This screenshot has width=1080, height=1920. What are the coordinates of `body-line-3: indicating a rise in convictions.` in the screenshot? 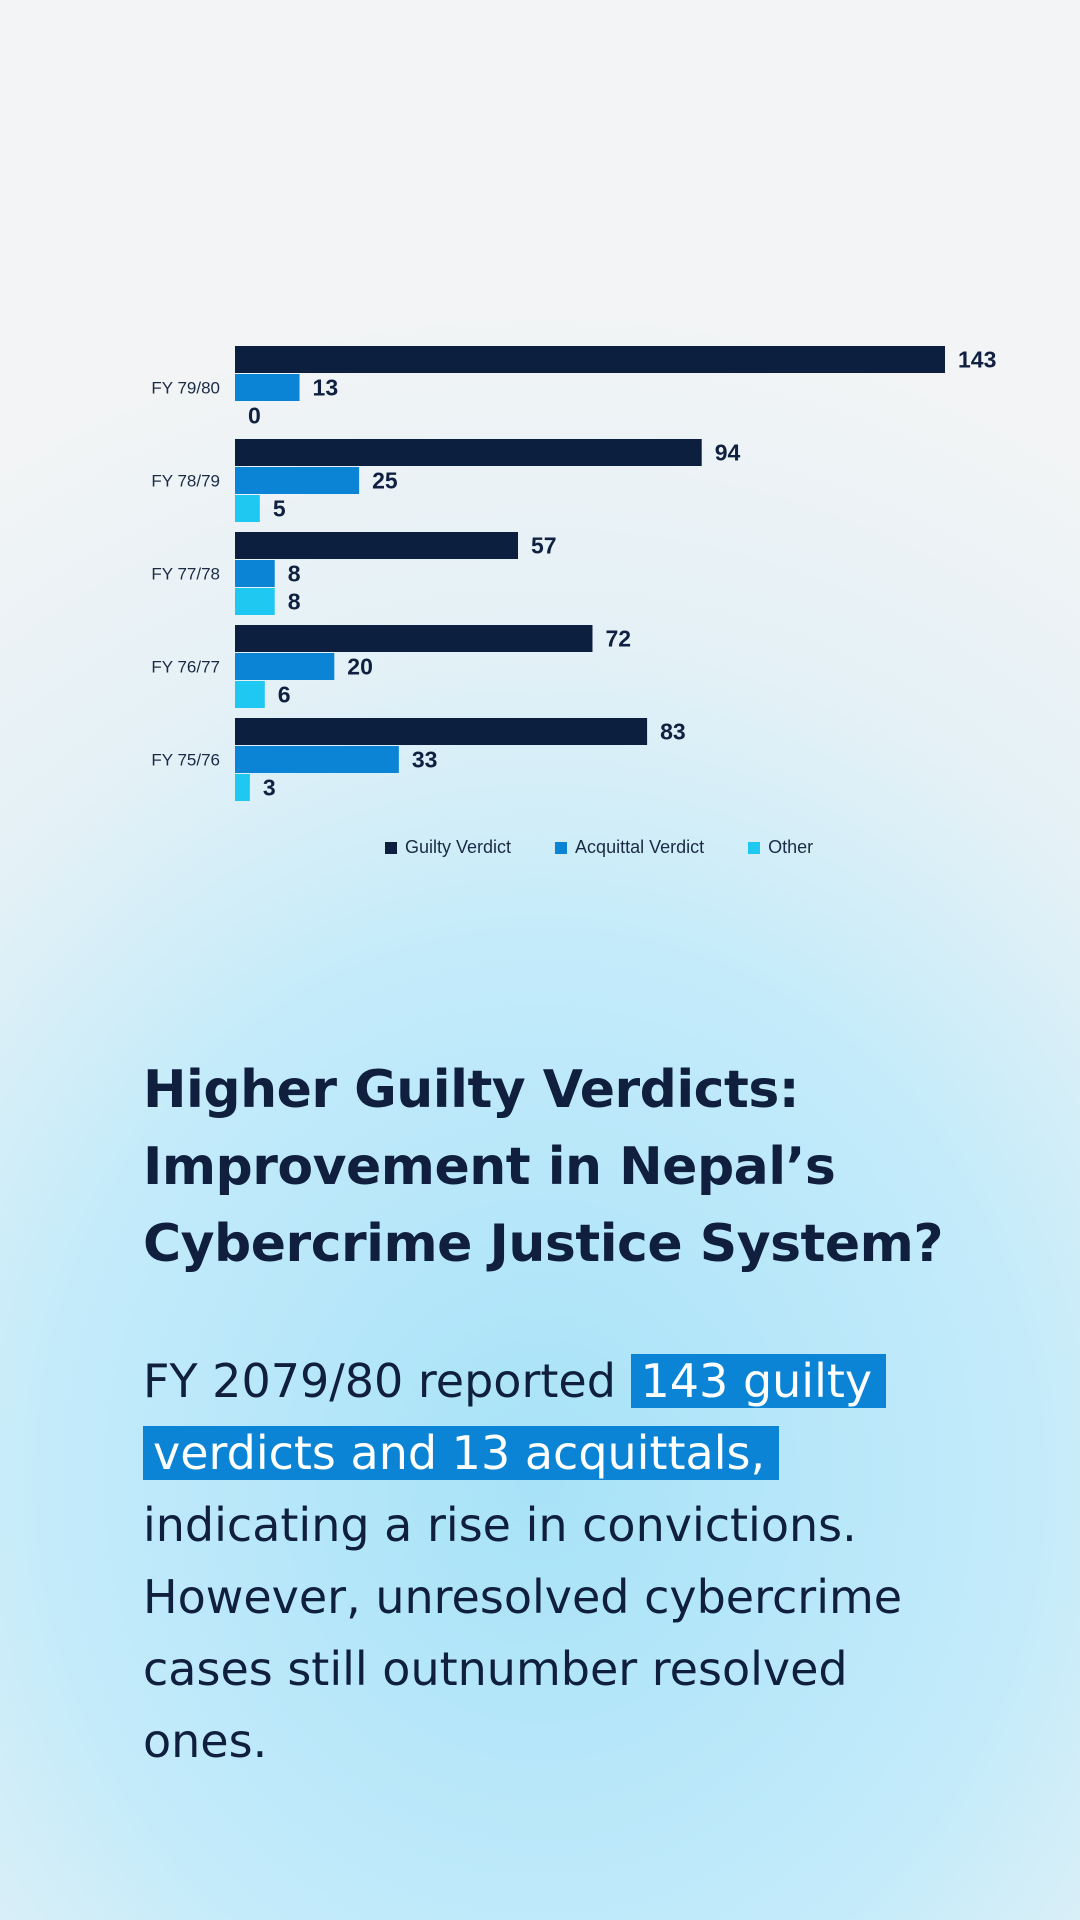 It's located at (500, 1525).